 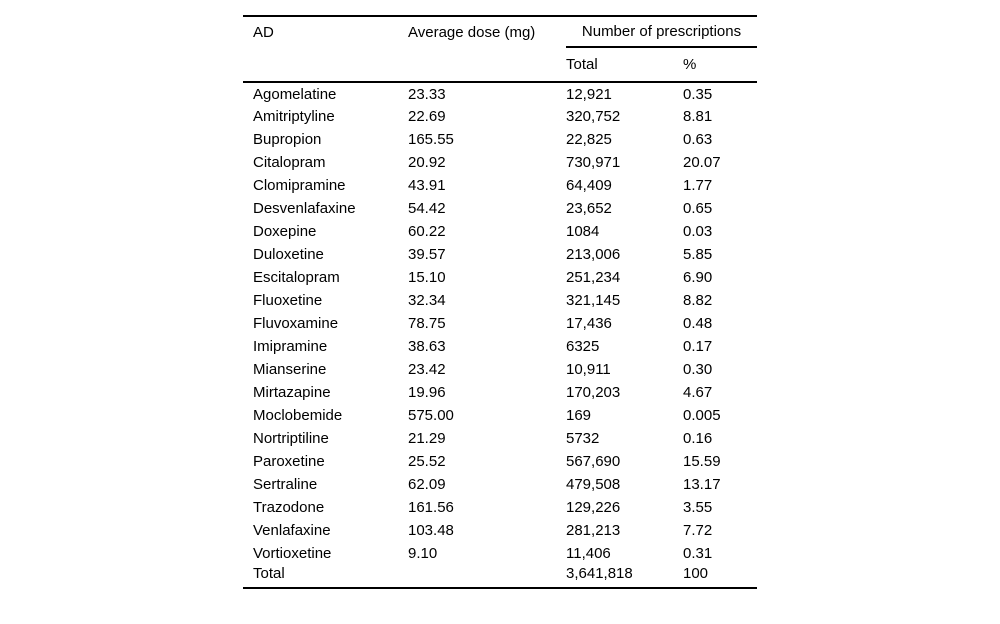 I want to click on ad-cell: Nortriptiline, so click(x=291, y=438).